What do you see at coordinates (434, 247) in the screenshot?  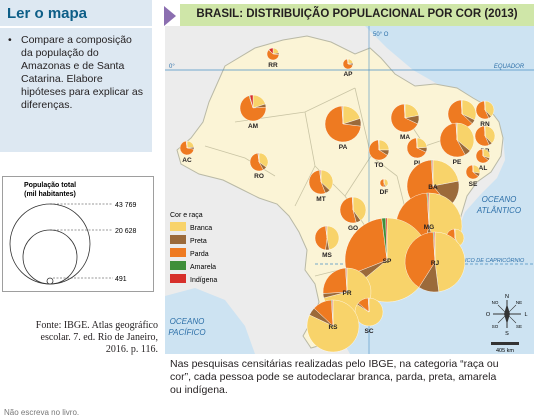 I see `pie-slice-rj-indígena` at bounding box center [434, 247].